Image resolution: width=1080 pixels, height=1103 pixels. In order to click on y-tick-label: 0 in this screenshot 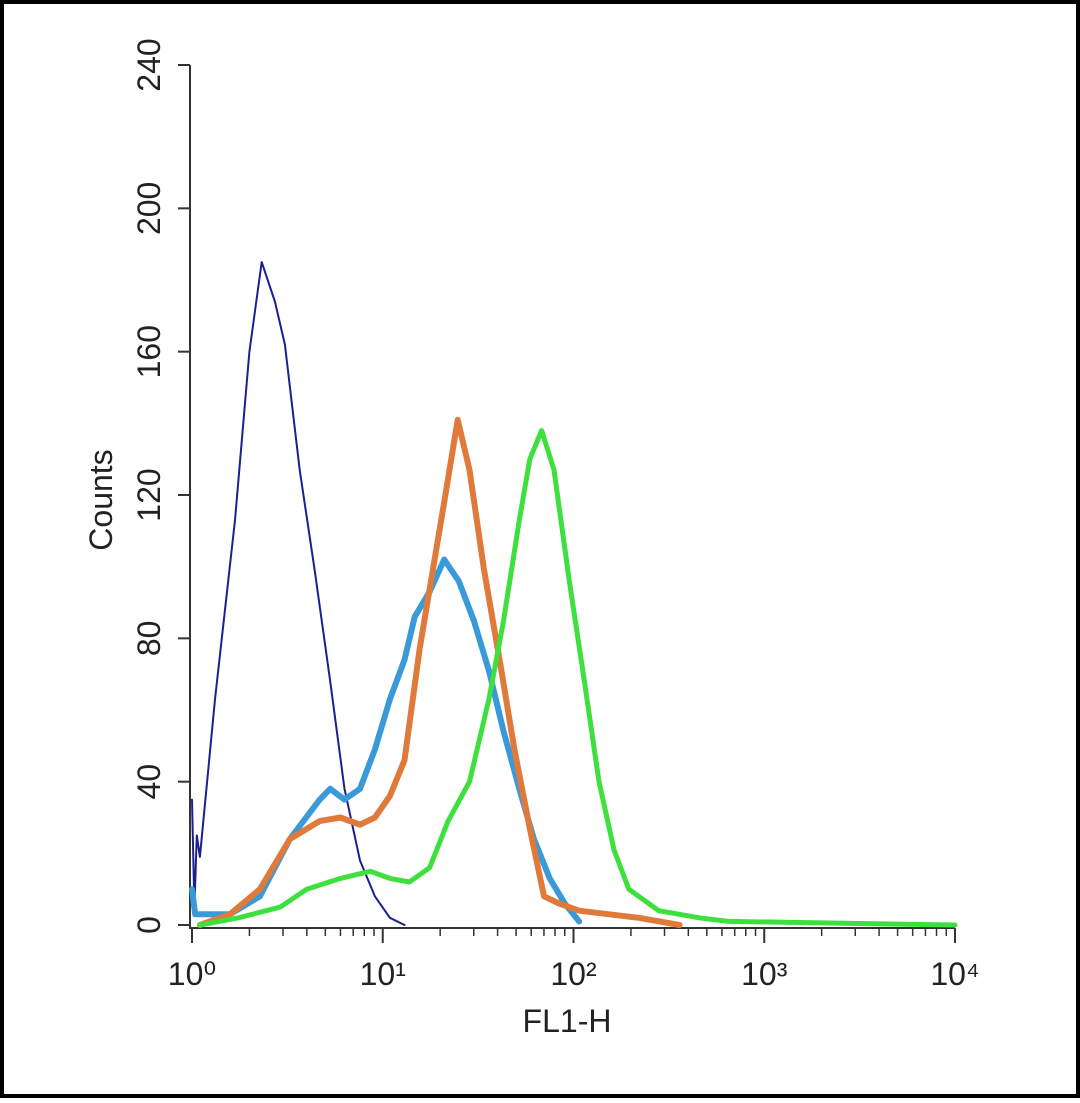, I will do `click(149, 925)`.